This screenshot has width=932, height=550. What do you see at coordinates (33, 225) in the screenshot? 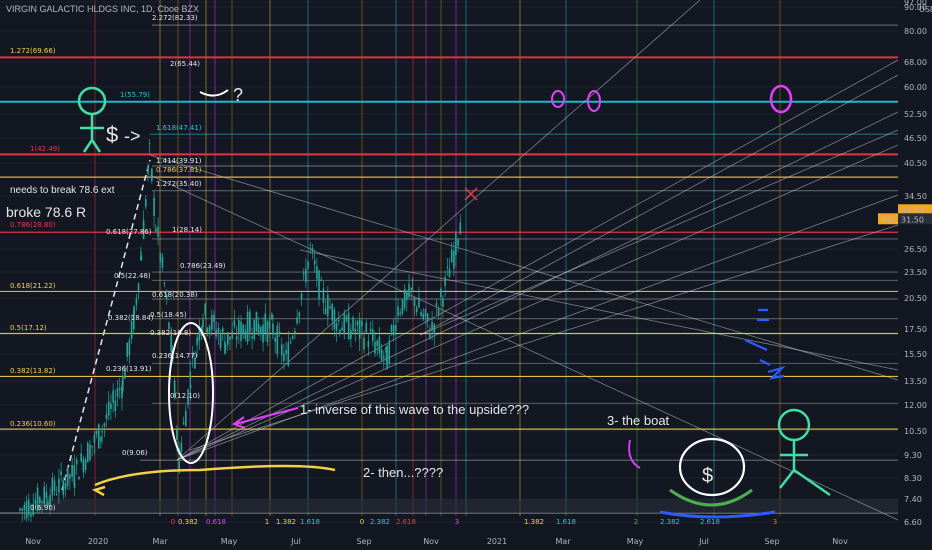
I see `fib-level-label: 0.786(28.80)` at bounding box center [33, 225].